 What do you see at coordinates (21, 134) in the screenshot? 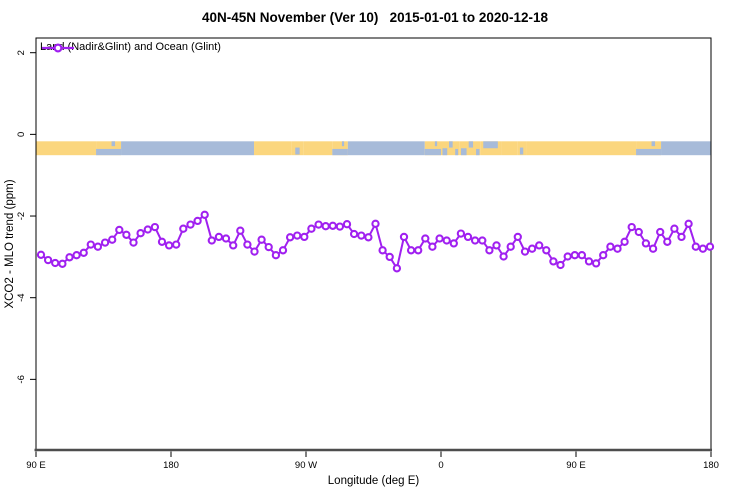
I see `y-tick-label: 0` at bounding box center [21, 134].